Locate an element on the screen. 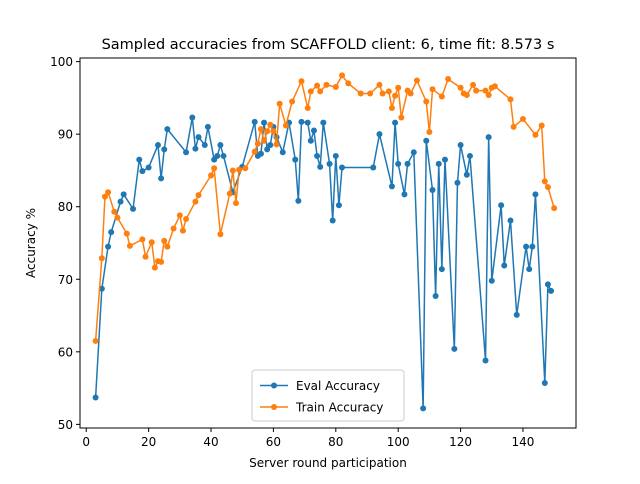  y-tick-label: 100 is located at coordinates (61, 62).